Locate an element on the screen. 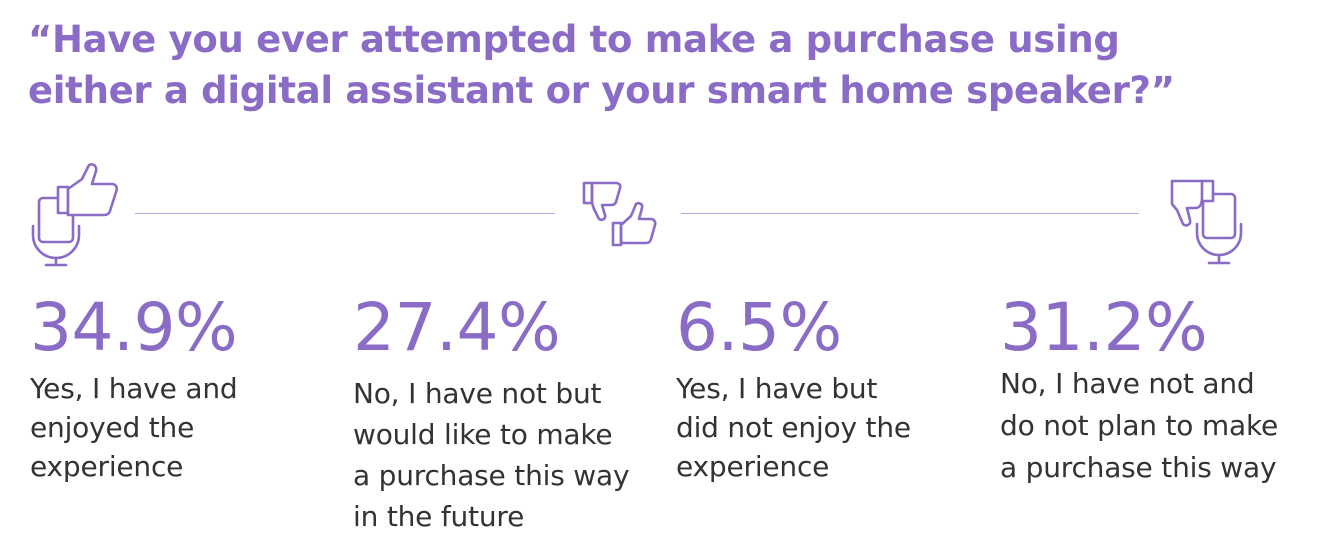  stat-value-3: 6.5% is located at coordinates (759, 327).